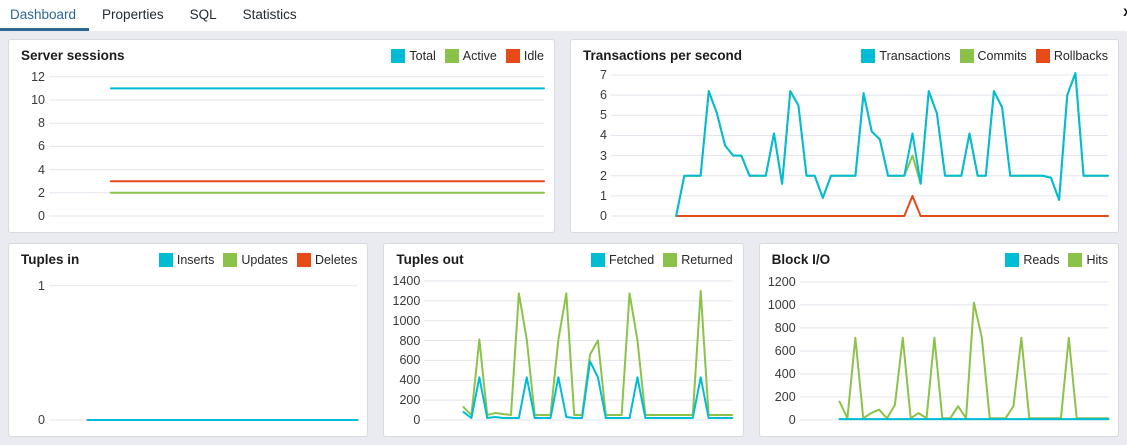 Image resolution: width=1127 pixels, height=445 pixels. Describe the element at coordinates (563, 255) in the screenshot. I see `panel-header: Tuples out Fetched Returned` at that location.